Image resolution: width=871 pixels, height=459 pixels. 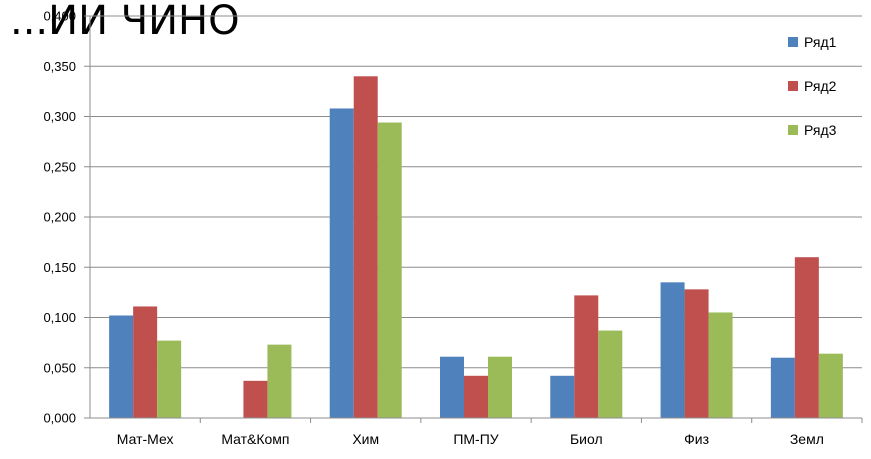 What do you see at coordinates (365, 439) in the screenshot?
I see `x-tick-label: Хим` at bounding box center [365, 439].